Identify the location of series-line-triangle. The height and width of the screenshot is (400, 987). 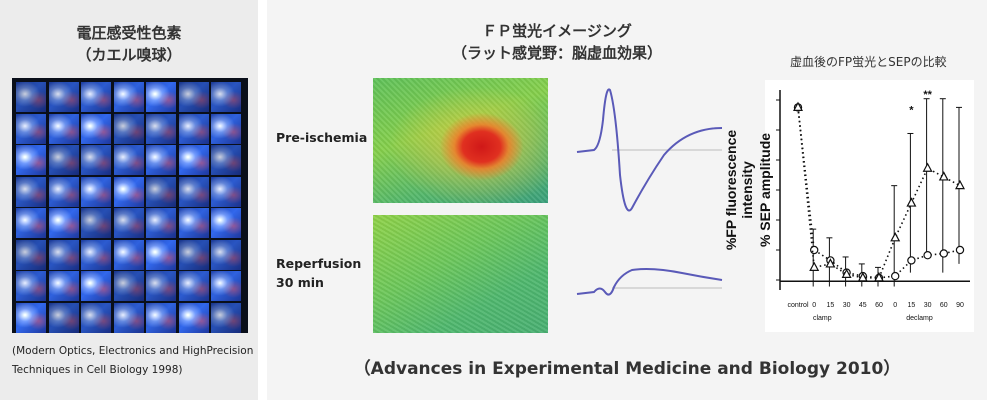
(879, 193).